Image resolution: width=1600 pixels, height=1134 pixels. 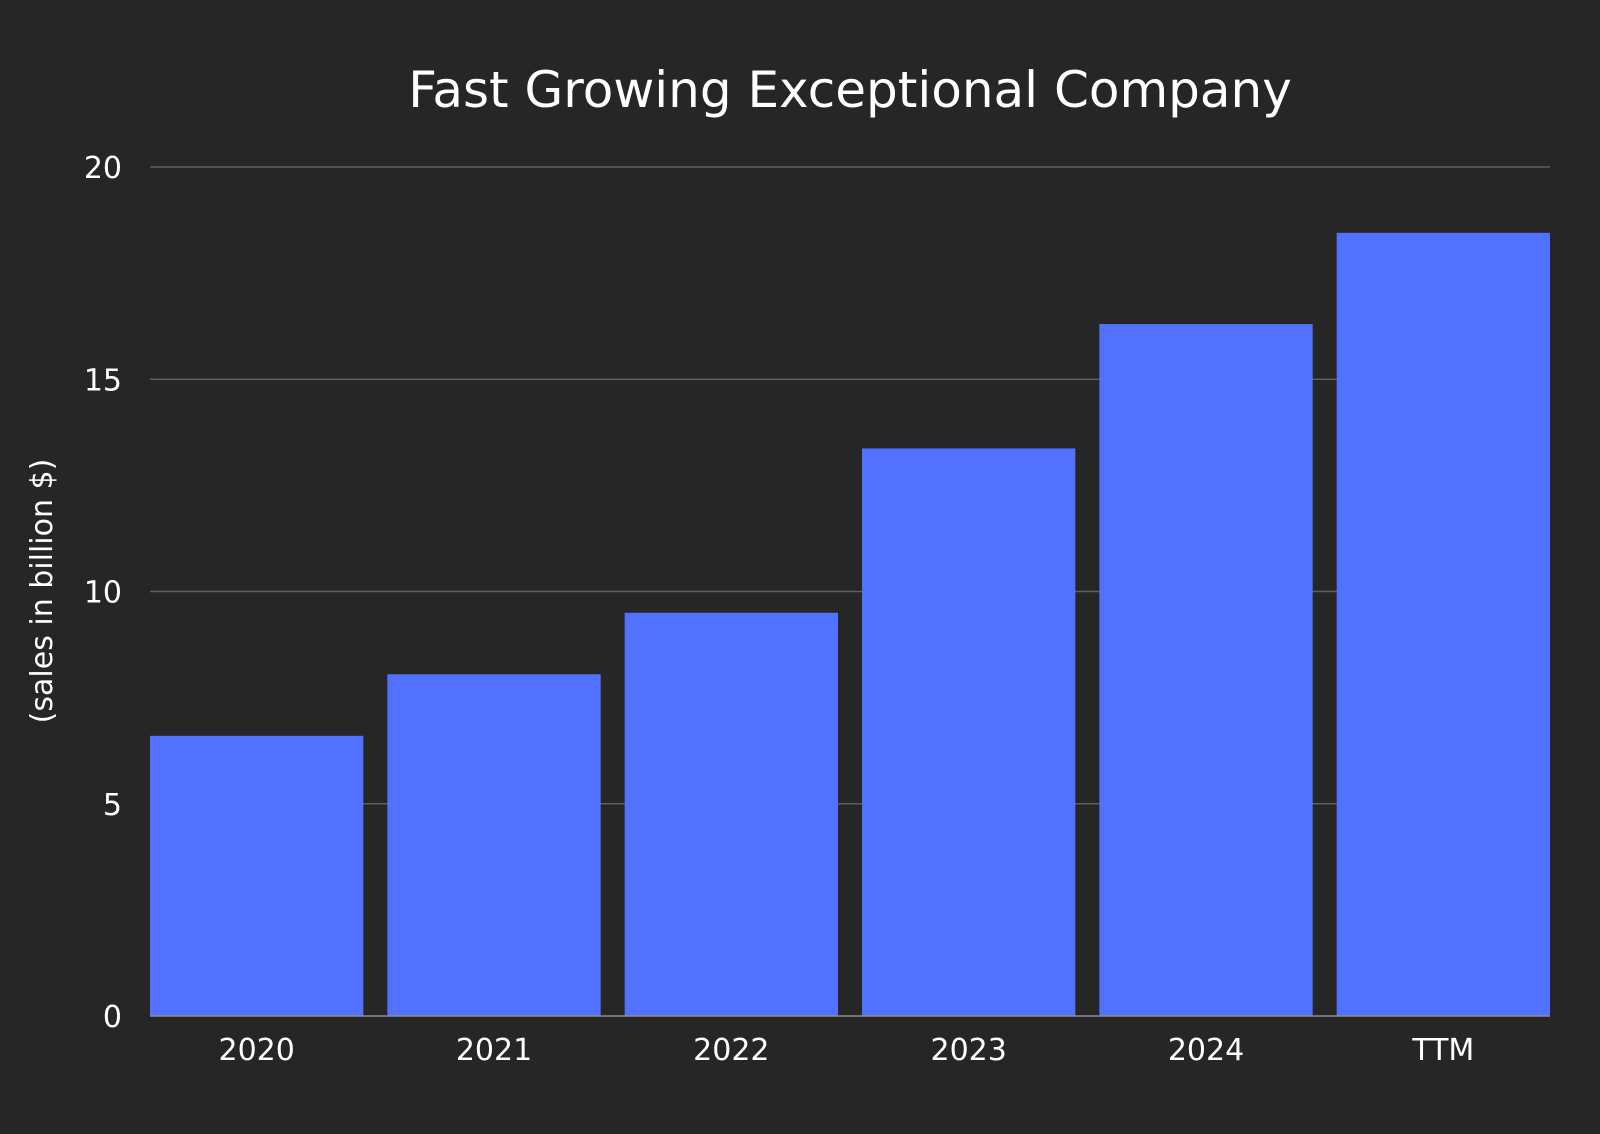 I want to click on x-tick-label: 2024, so click(x=1206, y=1050).